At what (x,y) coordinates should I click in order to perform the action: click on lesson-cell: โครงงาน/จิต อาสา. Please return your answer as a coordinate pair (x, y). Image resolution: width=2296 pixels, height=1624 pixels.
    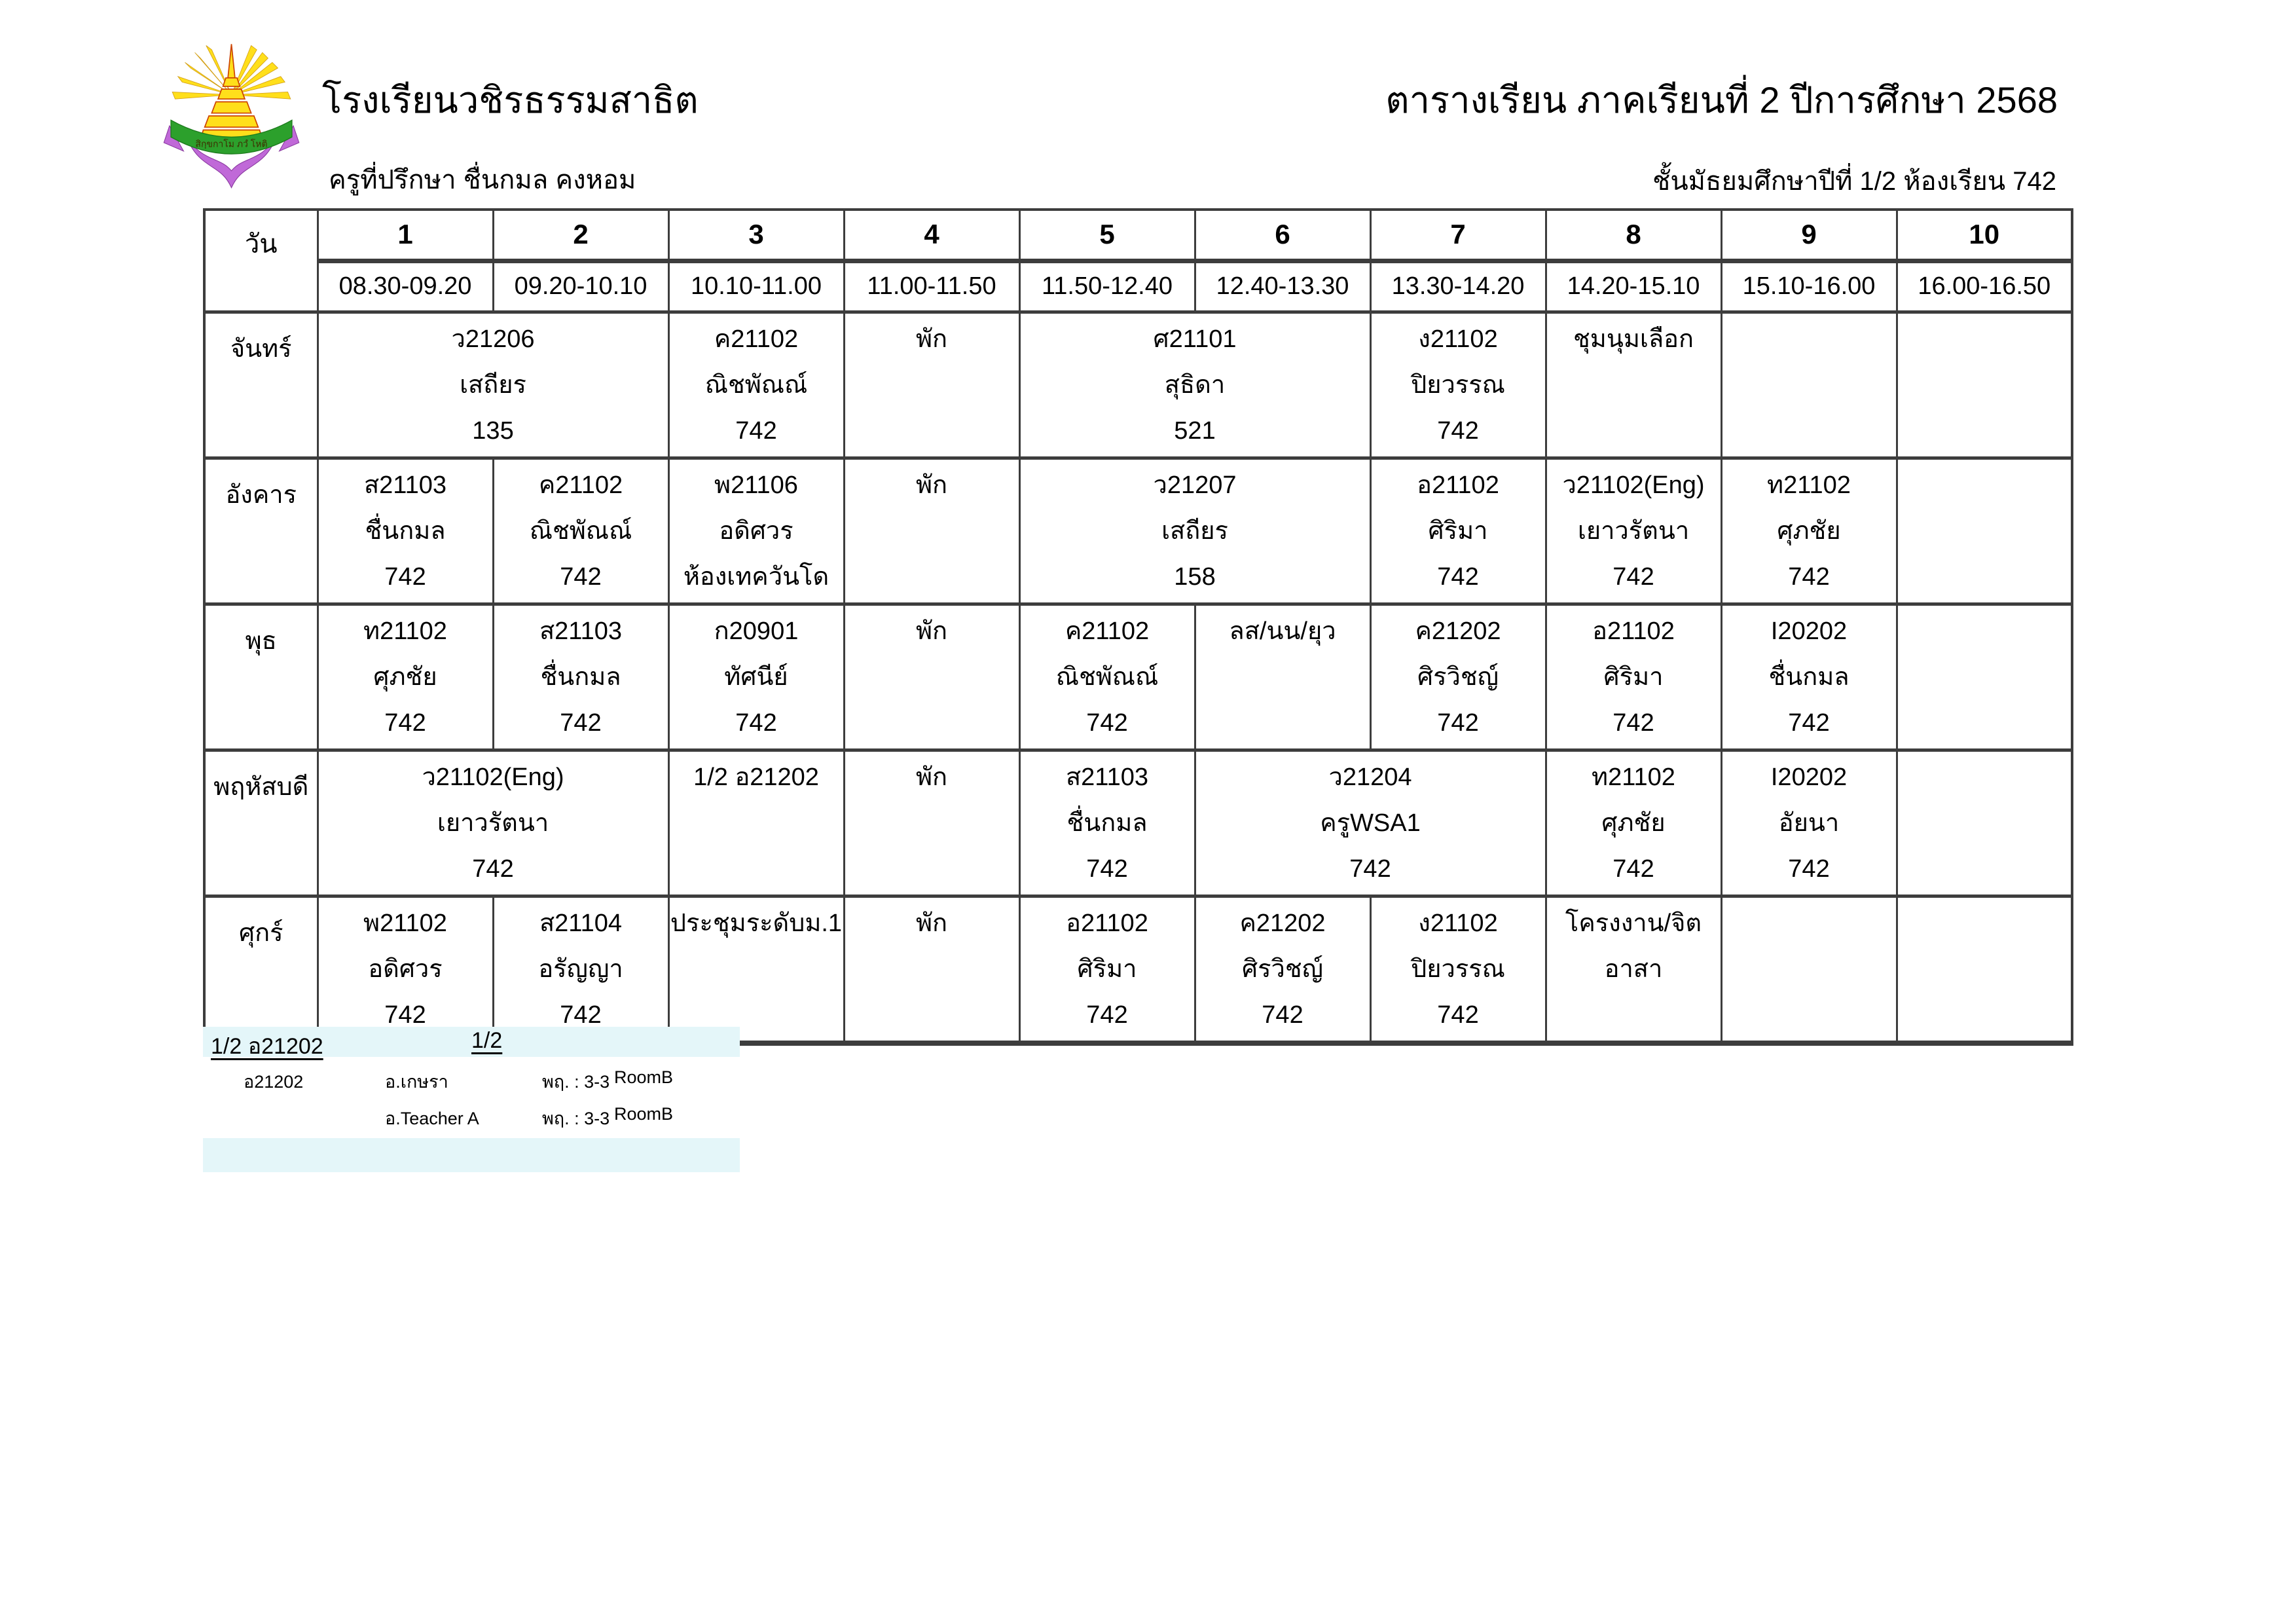
    Looking at the image, I should click on (1633, 969).